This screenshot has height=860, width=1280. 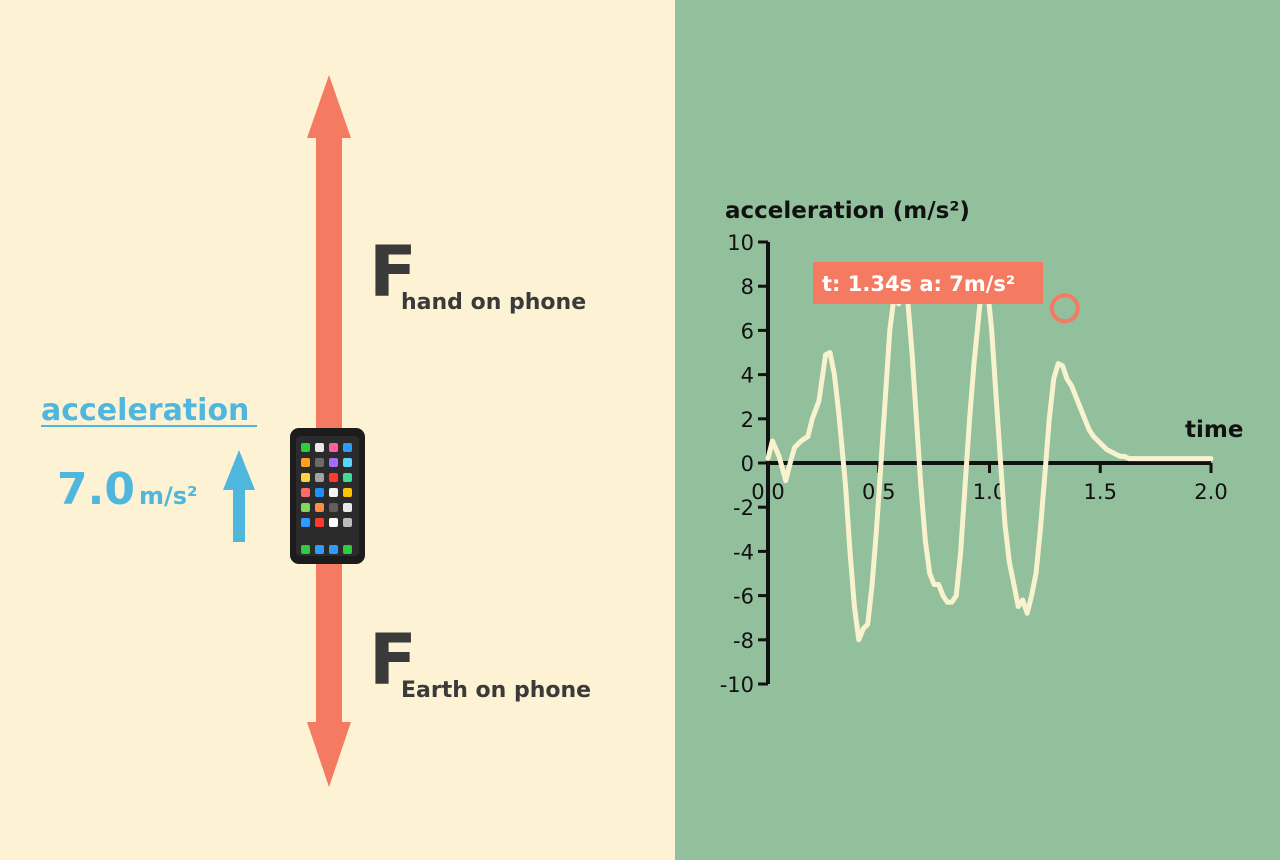 I want to click on y-tick-label: 2, so click(x=747, y=420).